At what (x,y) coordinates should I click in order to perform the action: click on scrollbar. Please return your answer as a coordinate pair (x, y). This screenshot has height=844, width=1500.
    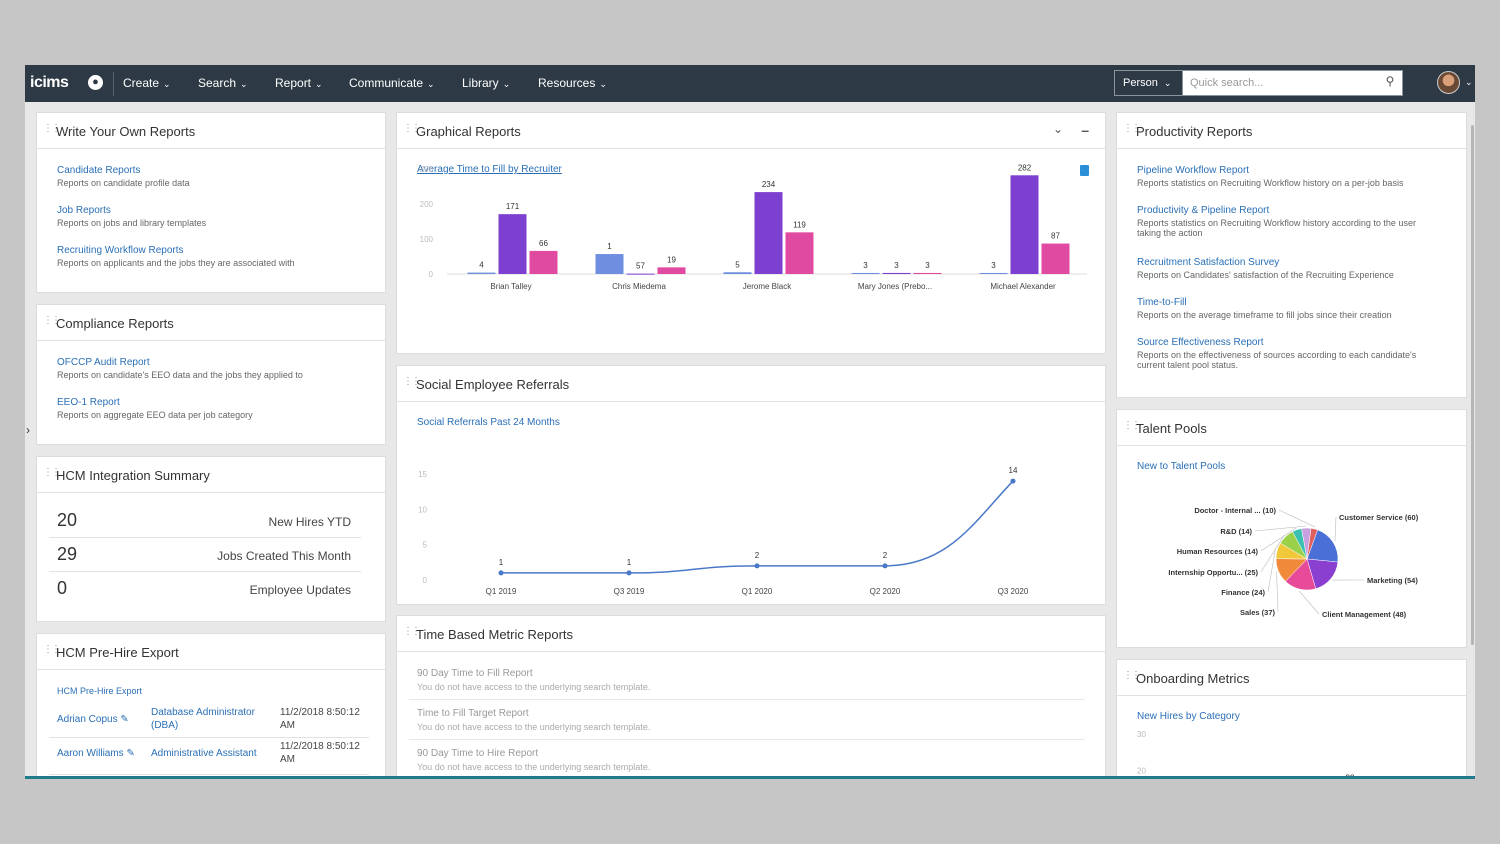
    Looking at the image, I should click on (1472, 385).